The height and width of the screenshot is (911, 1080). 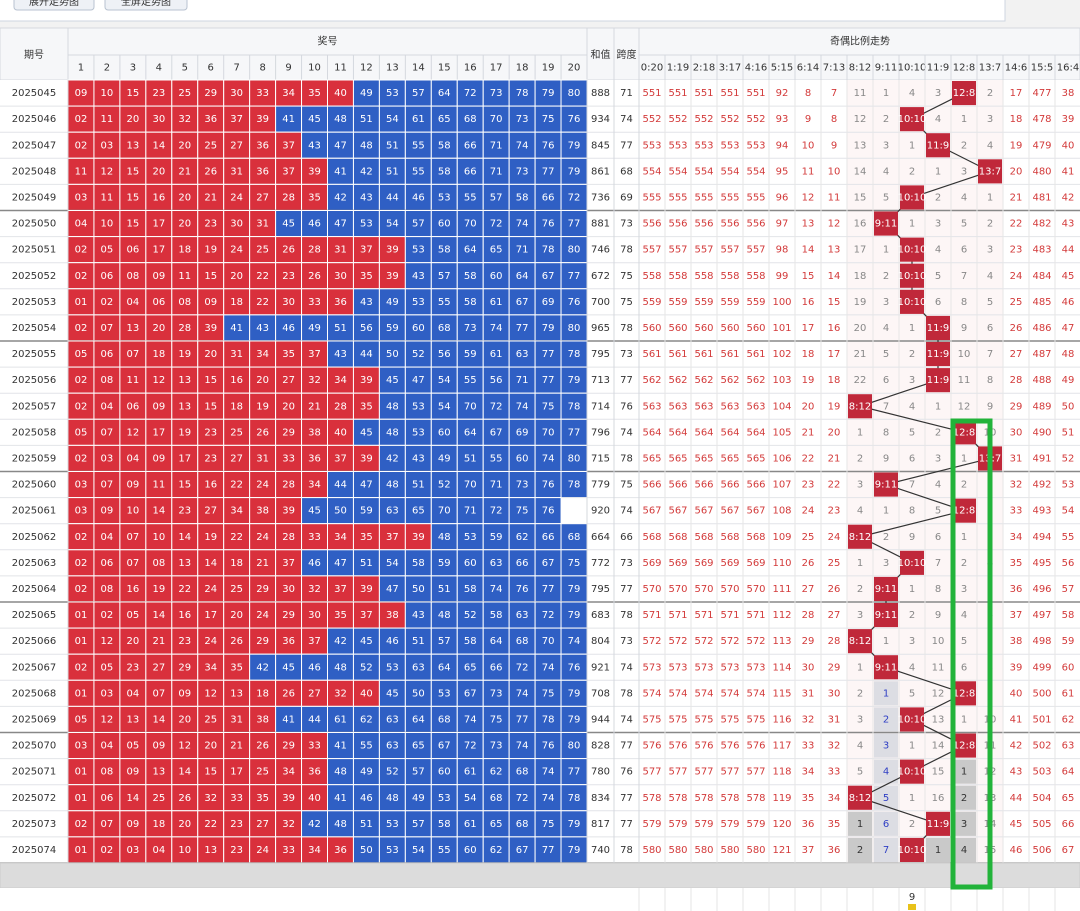 I want to click on missing-count: 61, so click(x=1068, y=693).